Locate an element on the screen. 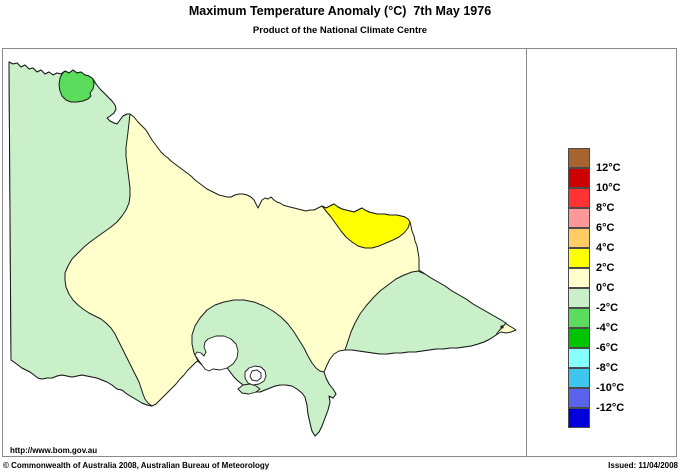 The height and width of the screenshot is (474, 680). region-central-south-neg2to0 is located at coordinates (264, 368).